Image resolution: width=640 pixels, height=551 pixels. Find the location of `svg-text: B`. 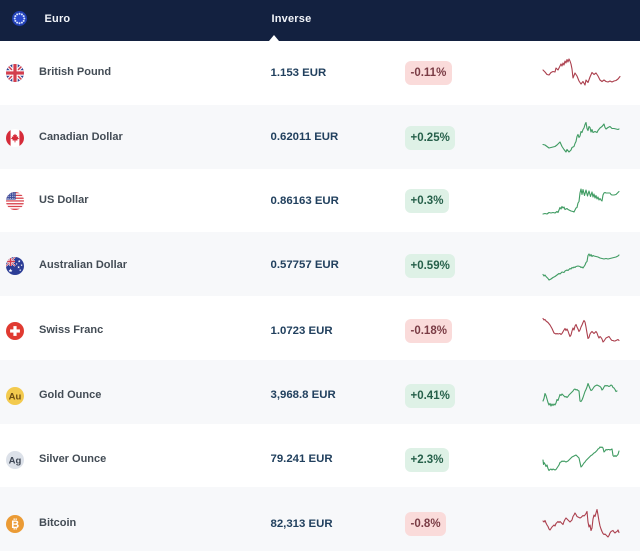

svg-text: B is located at coordinates (15, 525).